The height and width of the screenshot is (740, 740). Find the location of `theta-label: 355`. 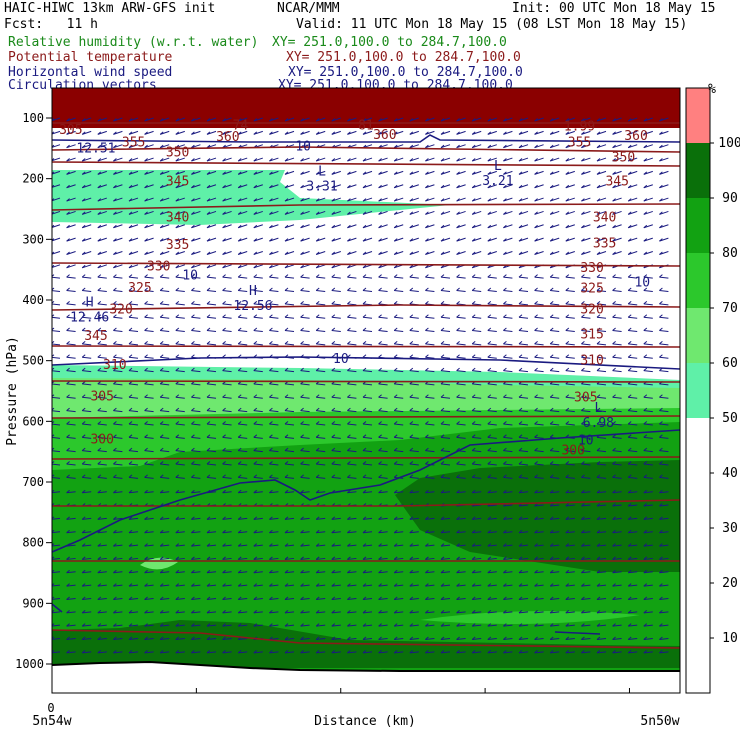

theta-label: 355 is located at coordinates (133, 142).